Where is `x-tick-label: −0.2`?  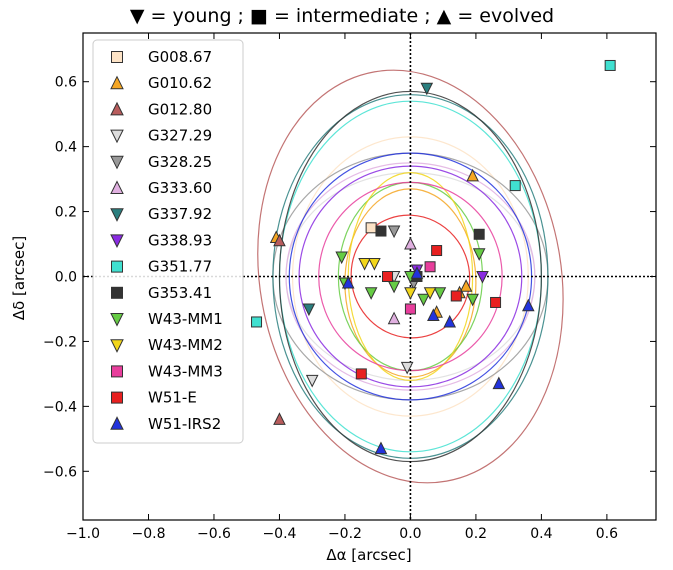 x-tick-label: −0.2 is located at coordinates (345, 534).